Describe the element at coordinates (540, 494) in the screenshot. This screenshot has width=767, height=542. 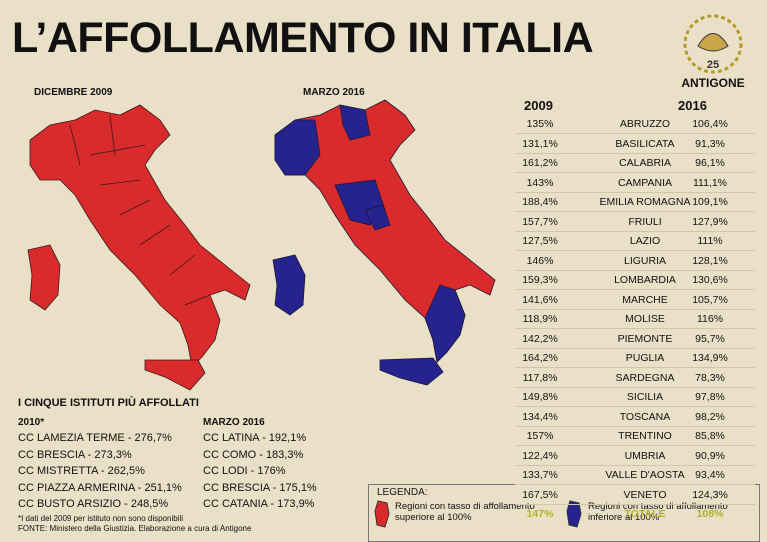
I see `table-cell: 167,5%` at that location.